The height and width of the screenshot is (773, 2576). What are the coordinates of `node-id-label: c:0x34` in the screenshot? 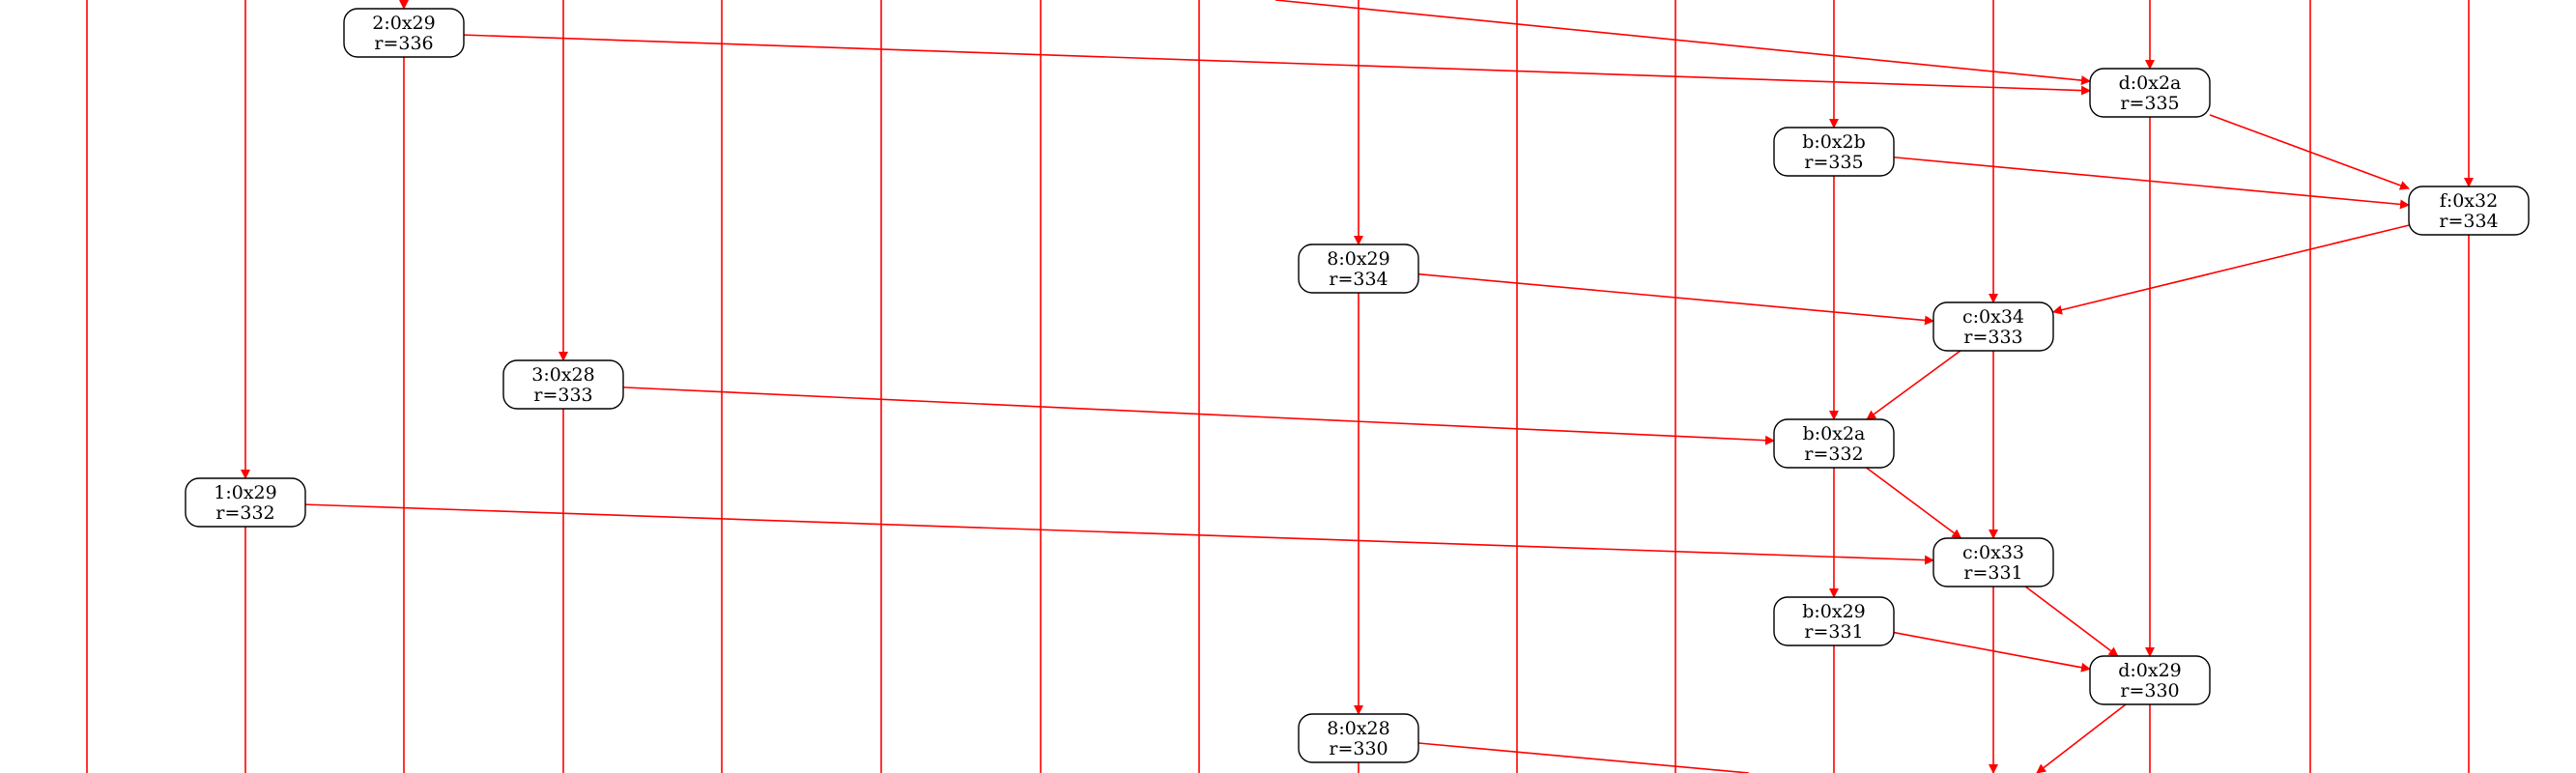 It's located at (1993, 317).